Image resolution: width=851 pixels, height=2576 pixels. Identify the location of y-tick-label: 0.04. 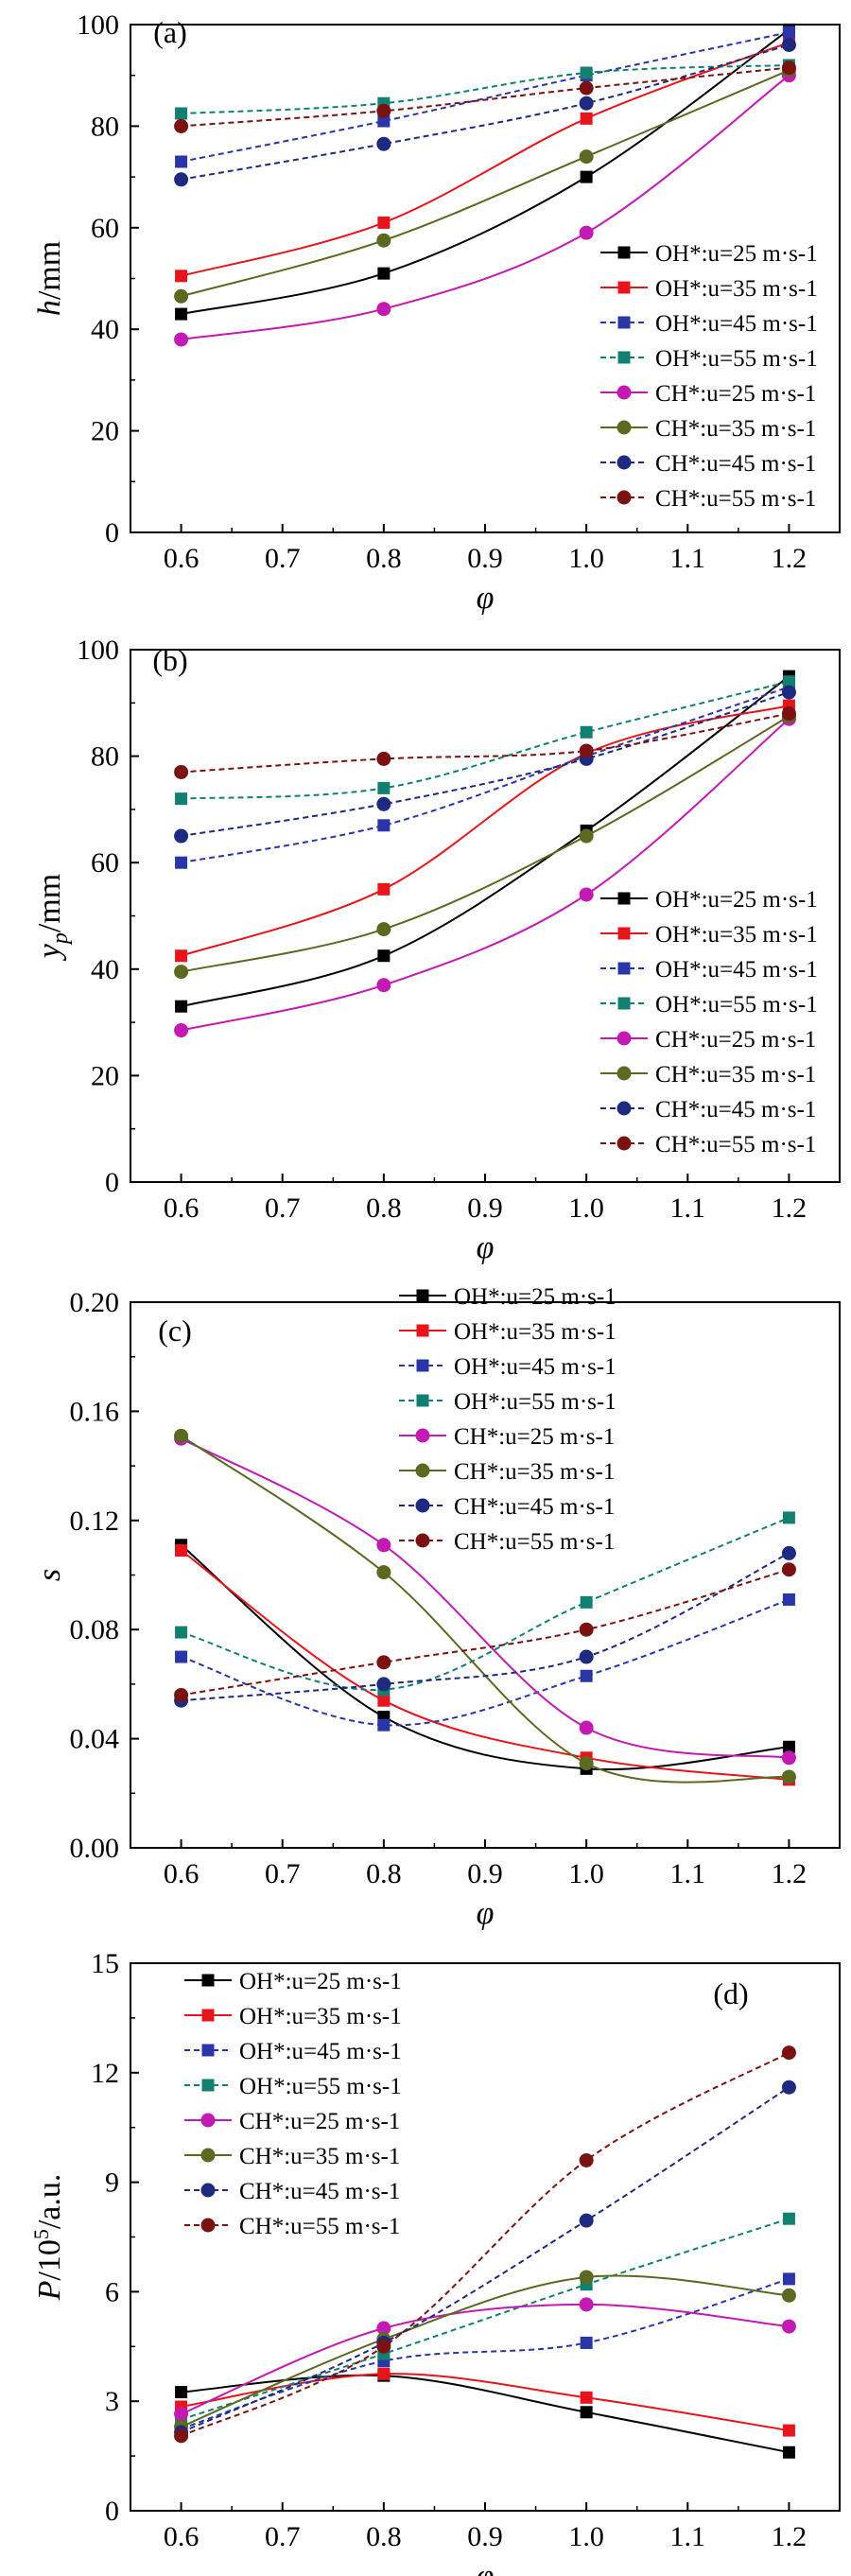
(95, 1739).